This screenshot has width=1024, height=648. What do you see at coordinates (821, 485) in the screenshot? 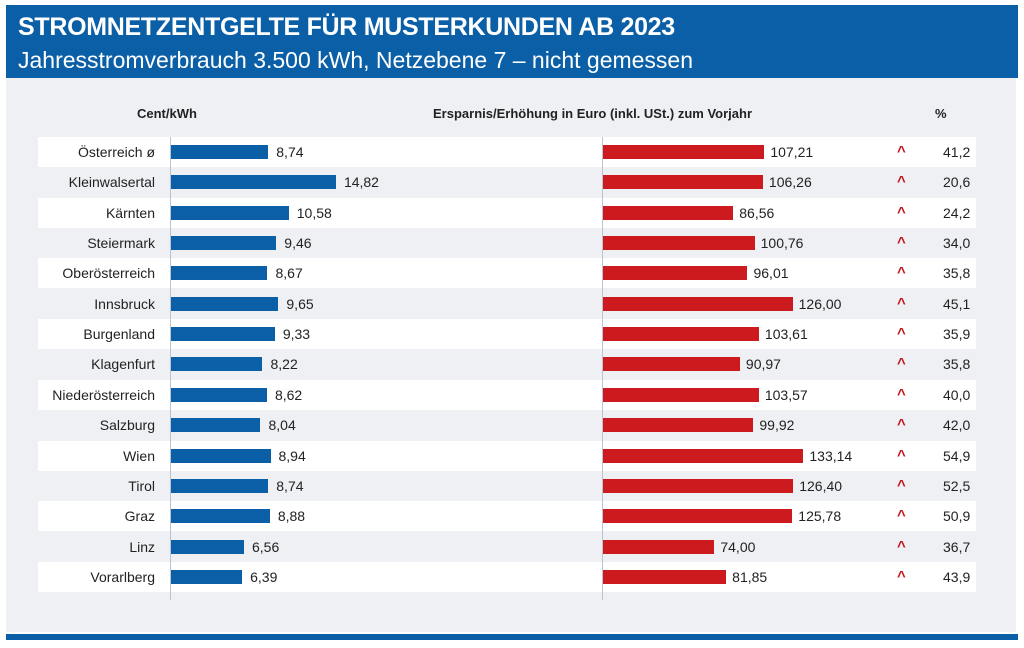
I see `value-label-change-euro: 126,40` at bounding box center [821, 485].